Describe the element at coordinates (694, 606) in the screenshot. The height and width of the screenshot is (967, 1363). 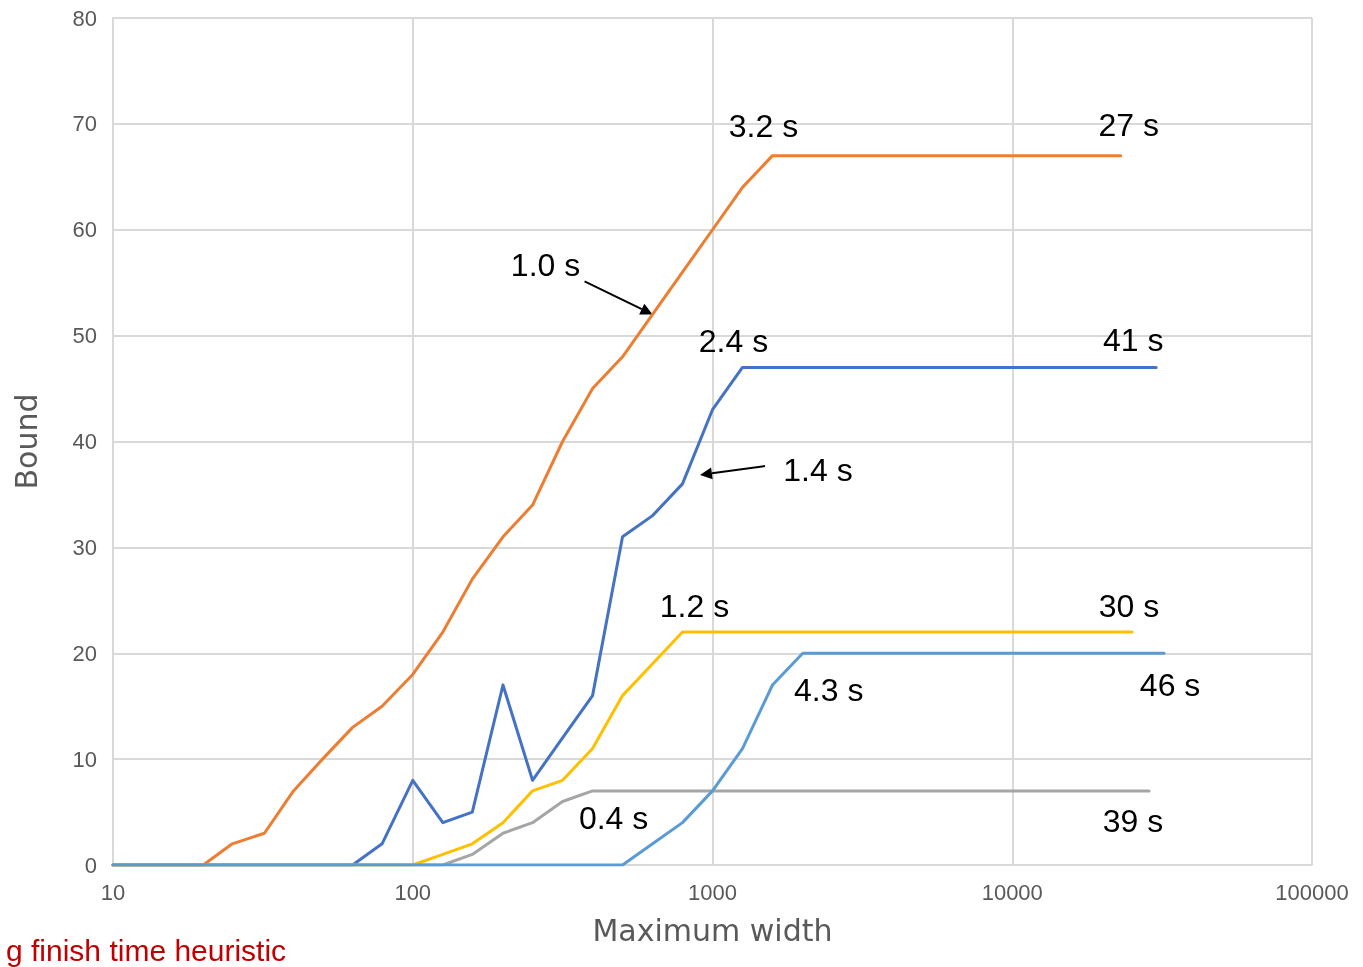
I see `annotation: 1.2 s` at that location.